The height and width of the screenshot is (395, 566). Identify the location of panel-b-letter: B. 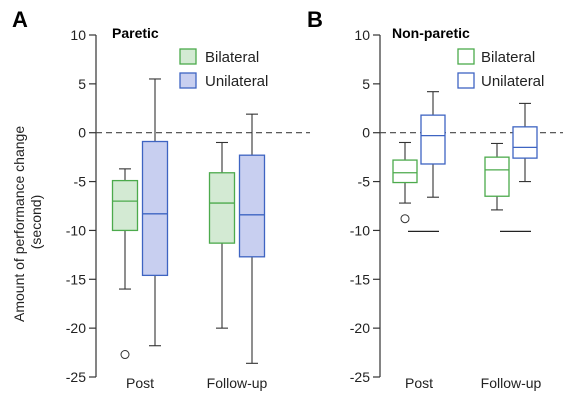
(315, 19).